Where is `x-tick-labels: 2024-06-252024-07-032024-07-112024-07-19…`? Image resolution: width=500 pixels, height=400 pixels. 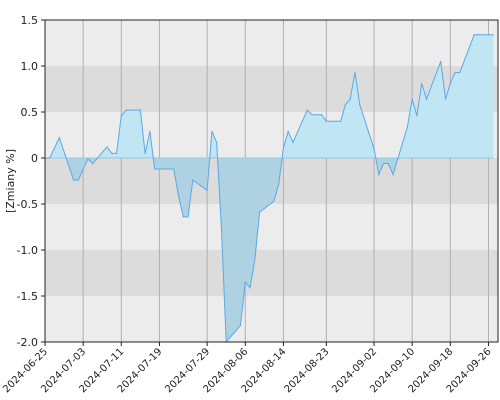 x-tick-labels: 2024-06-252024-07-032024-07-112024-07-19… is located at coordinates (247, 370).